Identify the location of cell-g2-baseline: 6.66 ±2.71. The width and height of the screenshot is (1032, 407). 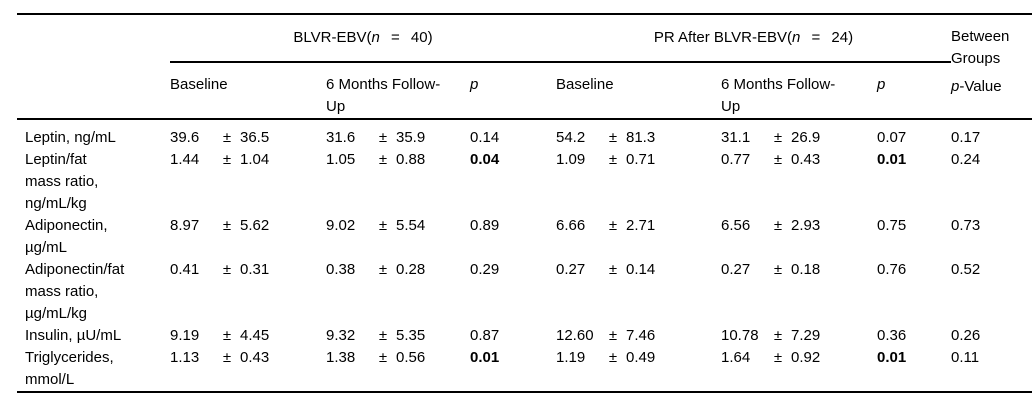
(638, 226).